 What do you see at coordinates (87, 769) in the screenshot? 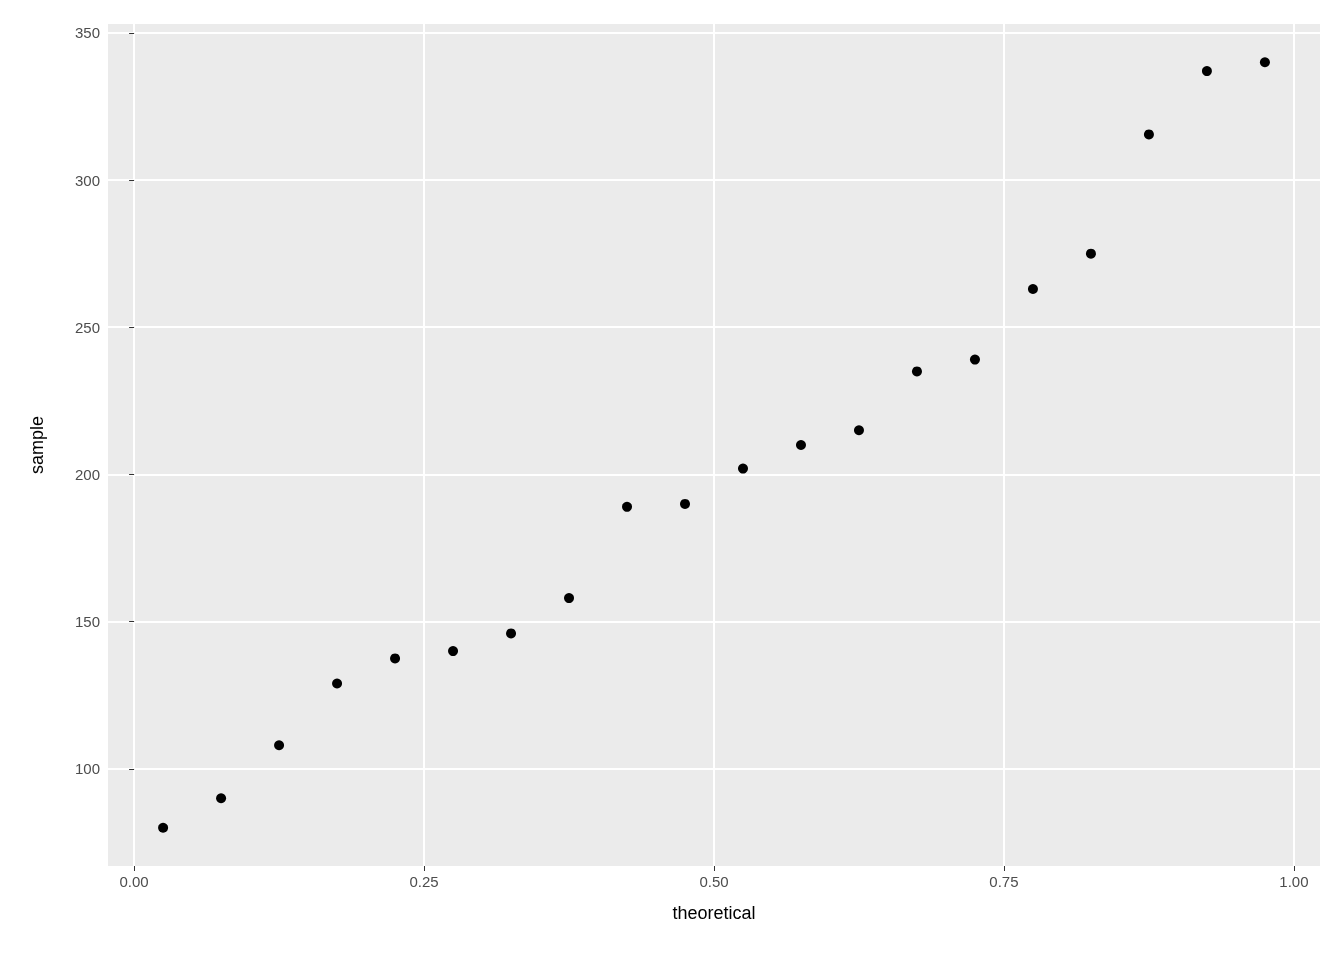
I see `y-tick-label: 100` at bounding box center [87, 769].